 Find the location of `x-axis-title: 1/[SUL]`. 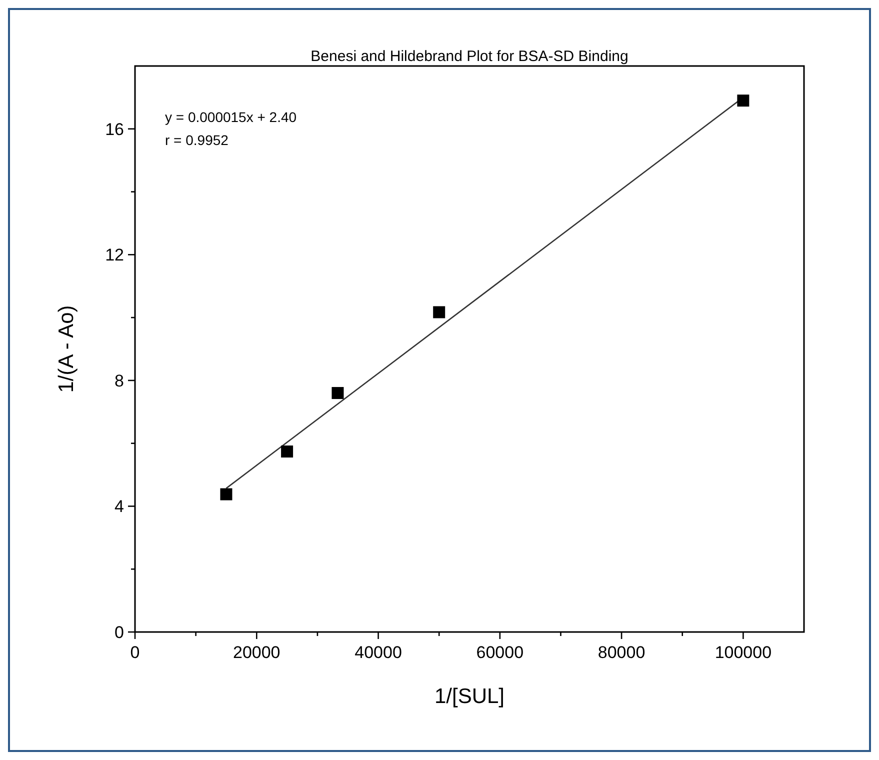

x-axis-title: 1/[SUL] is located at coordinates (469, 696).